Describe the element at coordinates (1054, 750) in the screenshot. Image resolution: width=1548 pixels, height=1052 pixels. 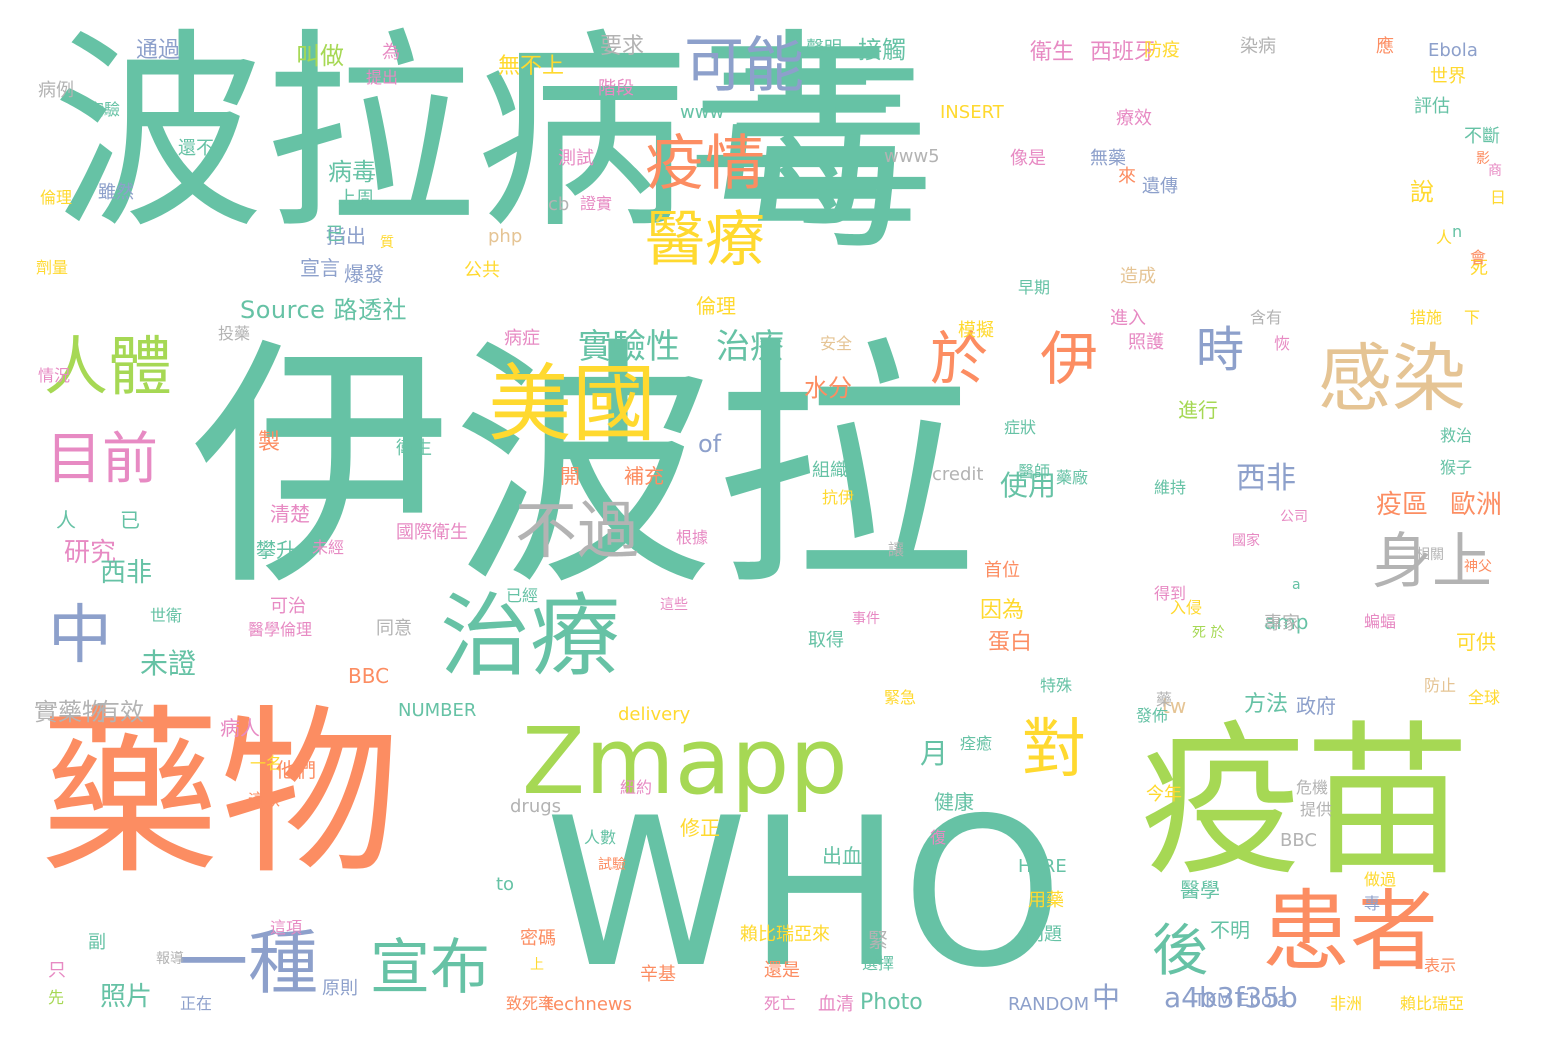
I see `word-cloud-word: 對` at that location.